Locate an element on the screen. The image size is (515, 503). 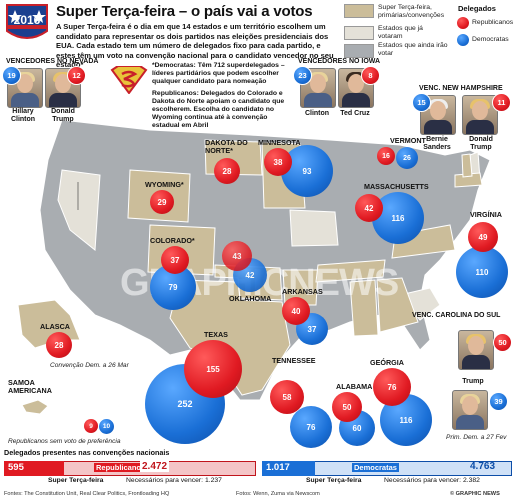
alaska-note: Convenção Dem. a 26 Mar is located at coordinates (89, 365).